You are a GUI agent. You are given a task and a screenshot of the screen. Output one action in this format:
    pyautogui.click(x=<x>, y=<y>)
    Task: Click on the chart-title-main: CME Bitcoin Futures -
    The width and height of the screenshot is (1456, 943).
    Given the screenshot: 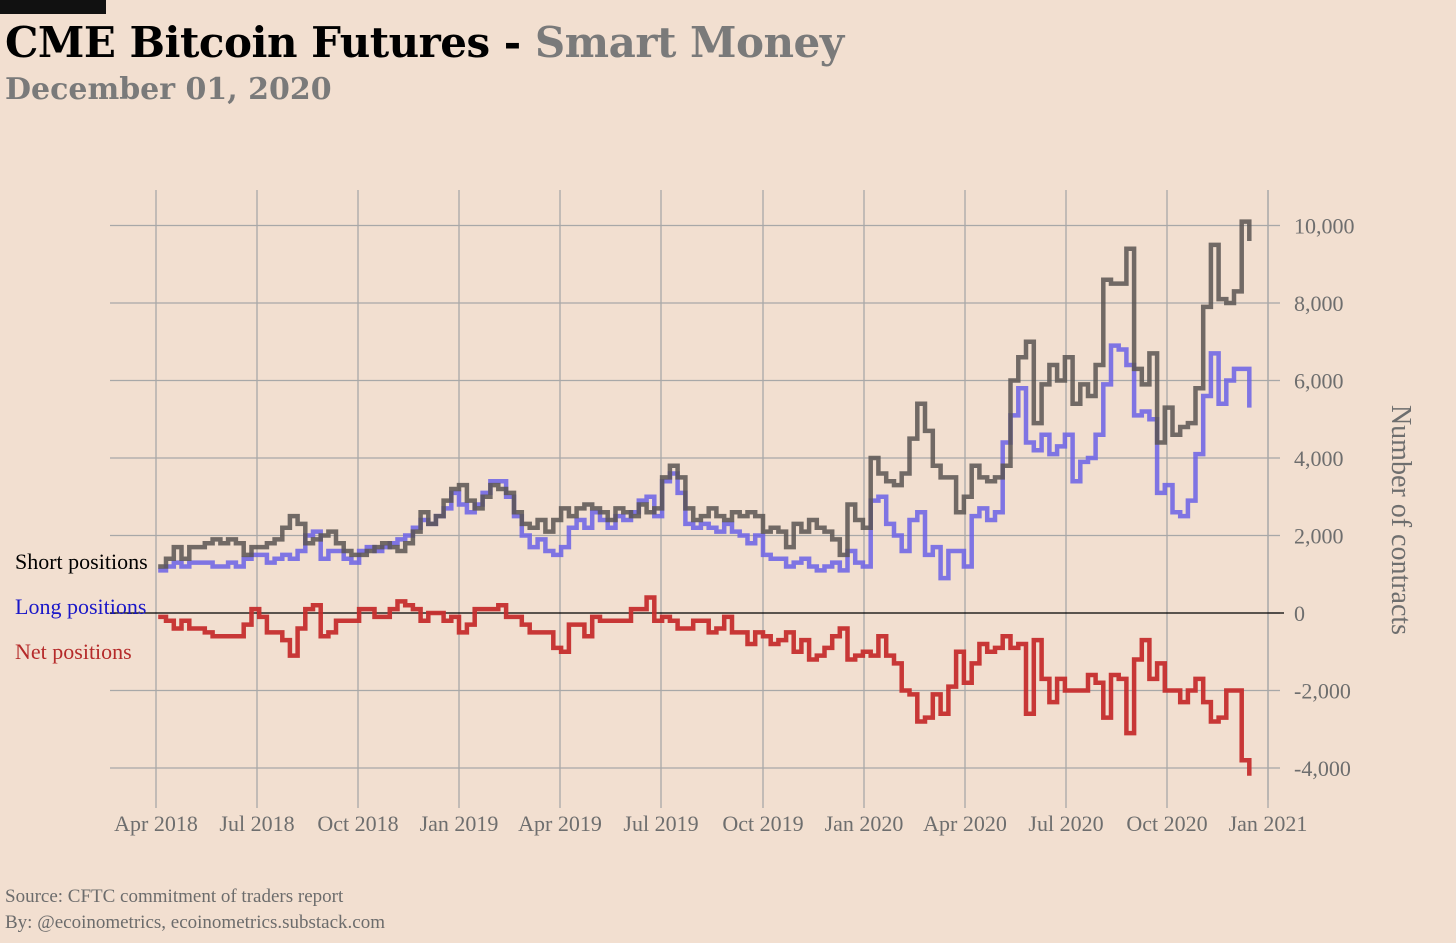 What is the action you would take?
    pyautogui.click(x=270, y=42)
    